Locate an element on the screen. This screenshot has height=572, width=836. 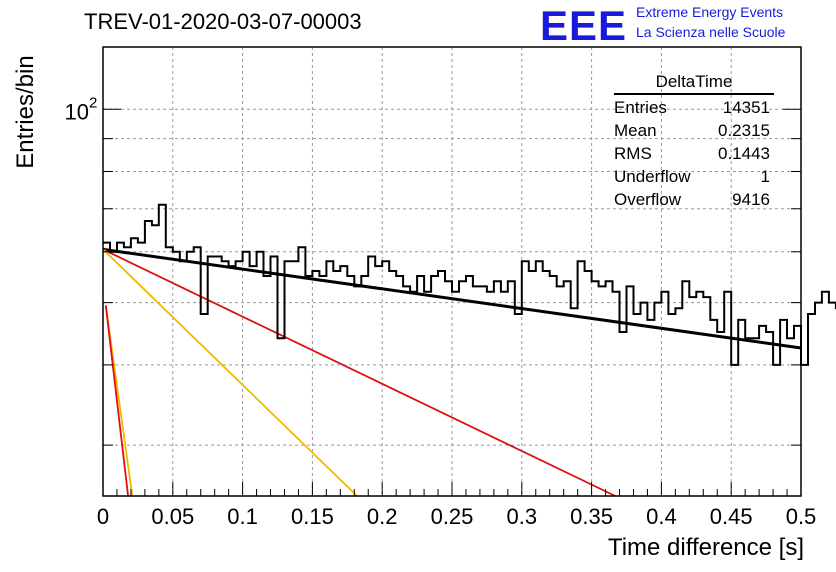
x-tick-label: 0.5 is located at coordinates (801, 516).